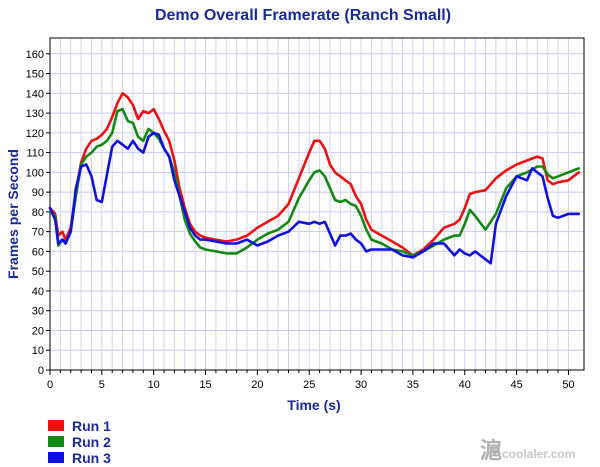  What do you see at coordinates (516, 385) in the screenshot?
I see `x-tick-label: 45` at bounding box center [516, 385].